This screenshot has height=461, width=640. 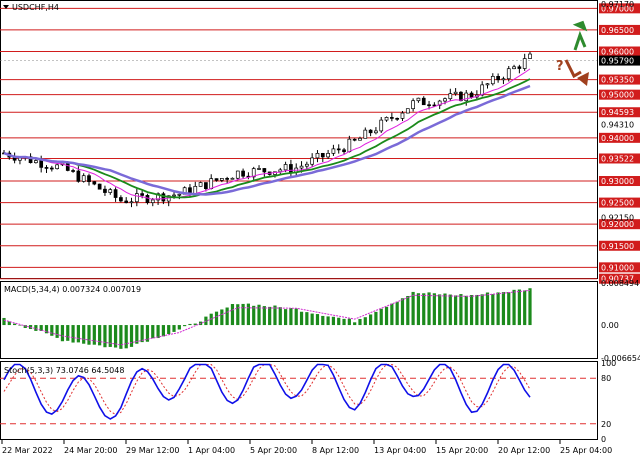 I want to click on triangle-down-icon, so click(x=6, y=7).